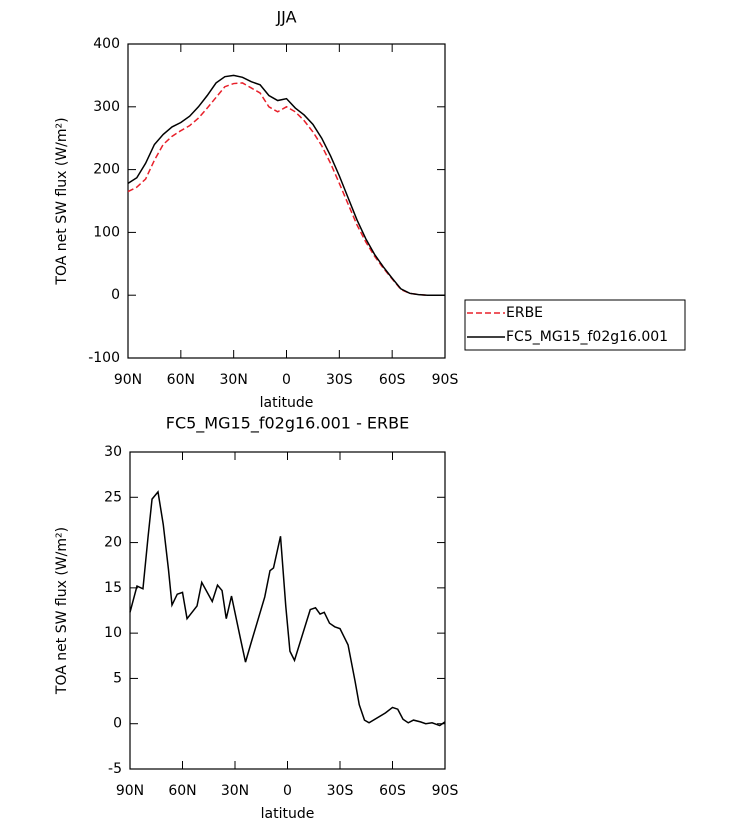  Describe the element at coordinates (288, 424) in the screenshot. I see `chart-title: FC5_MG15_f02g16.001 - ERBE` at that location.